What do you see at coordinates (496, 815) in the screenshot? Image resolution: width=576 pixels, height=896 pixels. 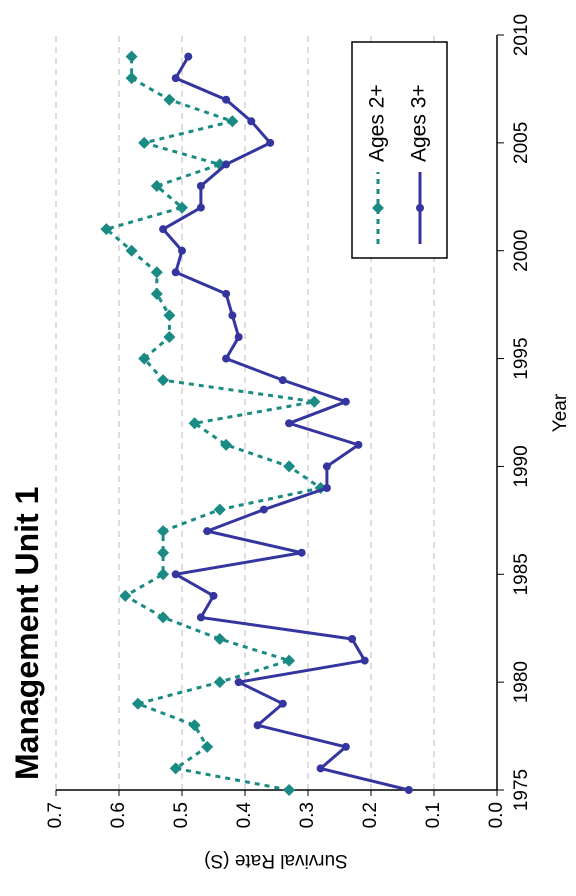 I see `y-tick-label: 0.0` at bounding box center [496, 815].